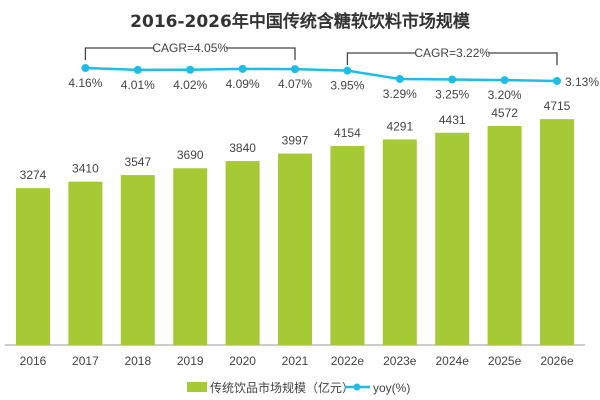  Describe the element at coordinates (453, 361) in the screenshot. I see `x-tick-label: 2024e` at that location.